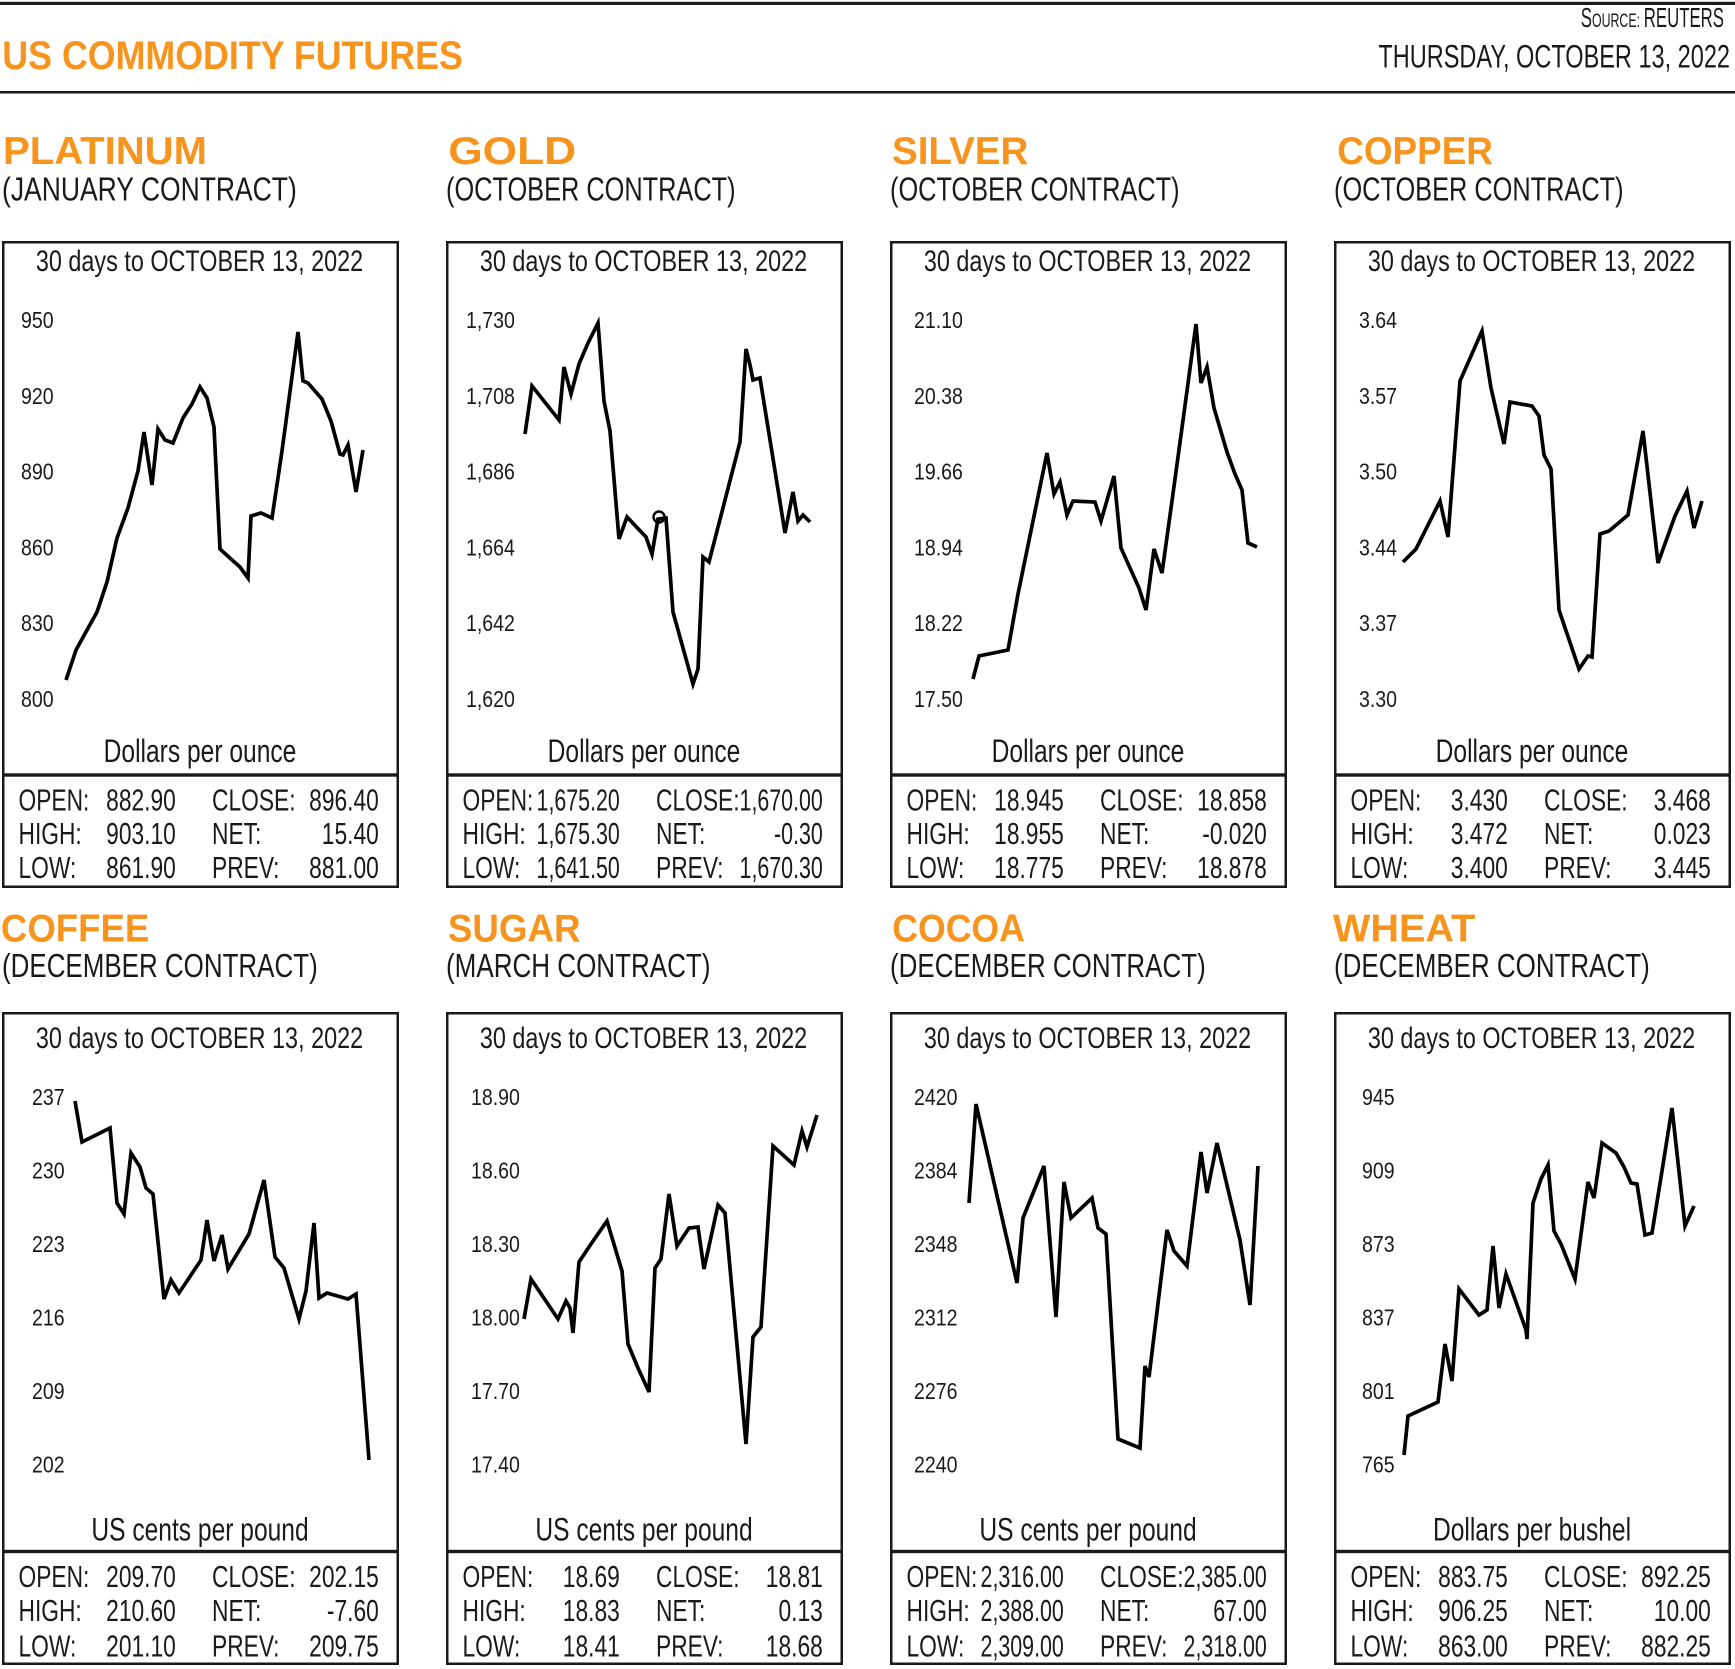  What do you see at coordinates (1676, 1645) in the screenshot?
I see `svg-text: 882.25` at bounding box center [1676, 1645].